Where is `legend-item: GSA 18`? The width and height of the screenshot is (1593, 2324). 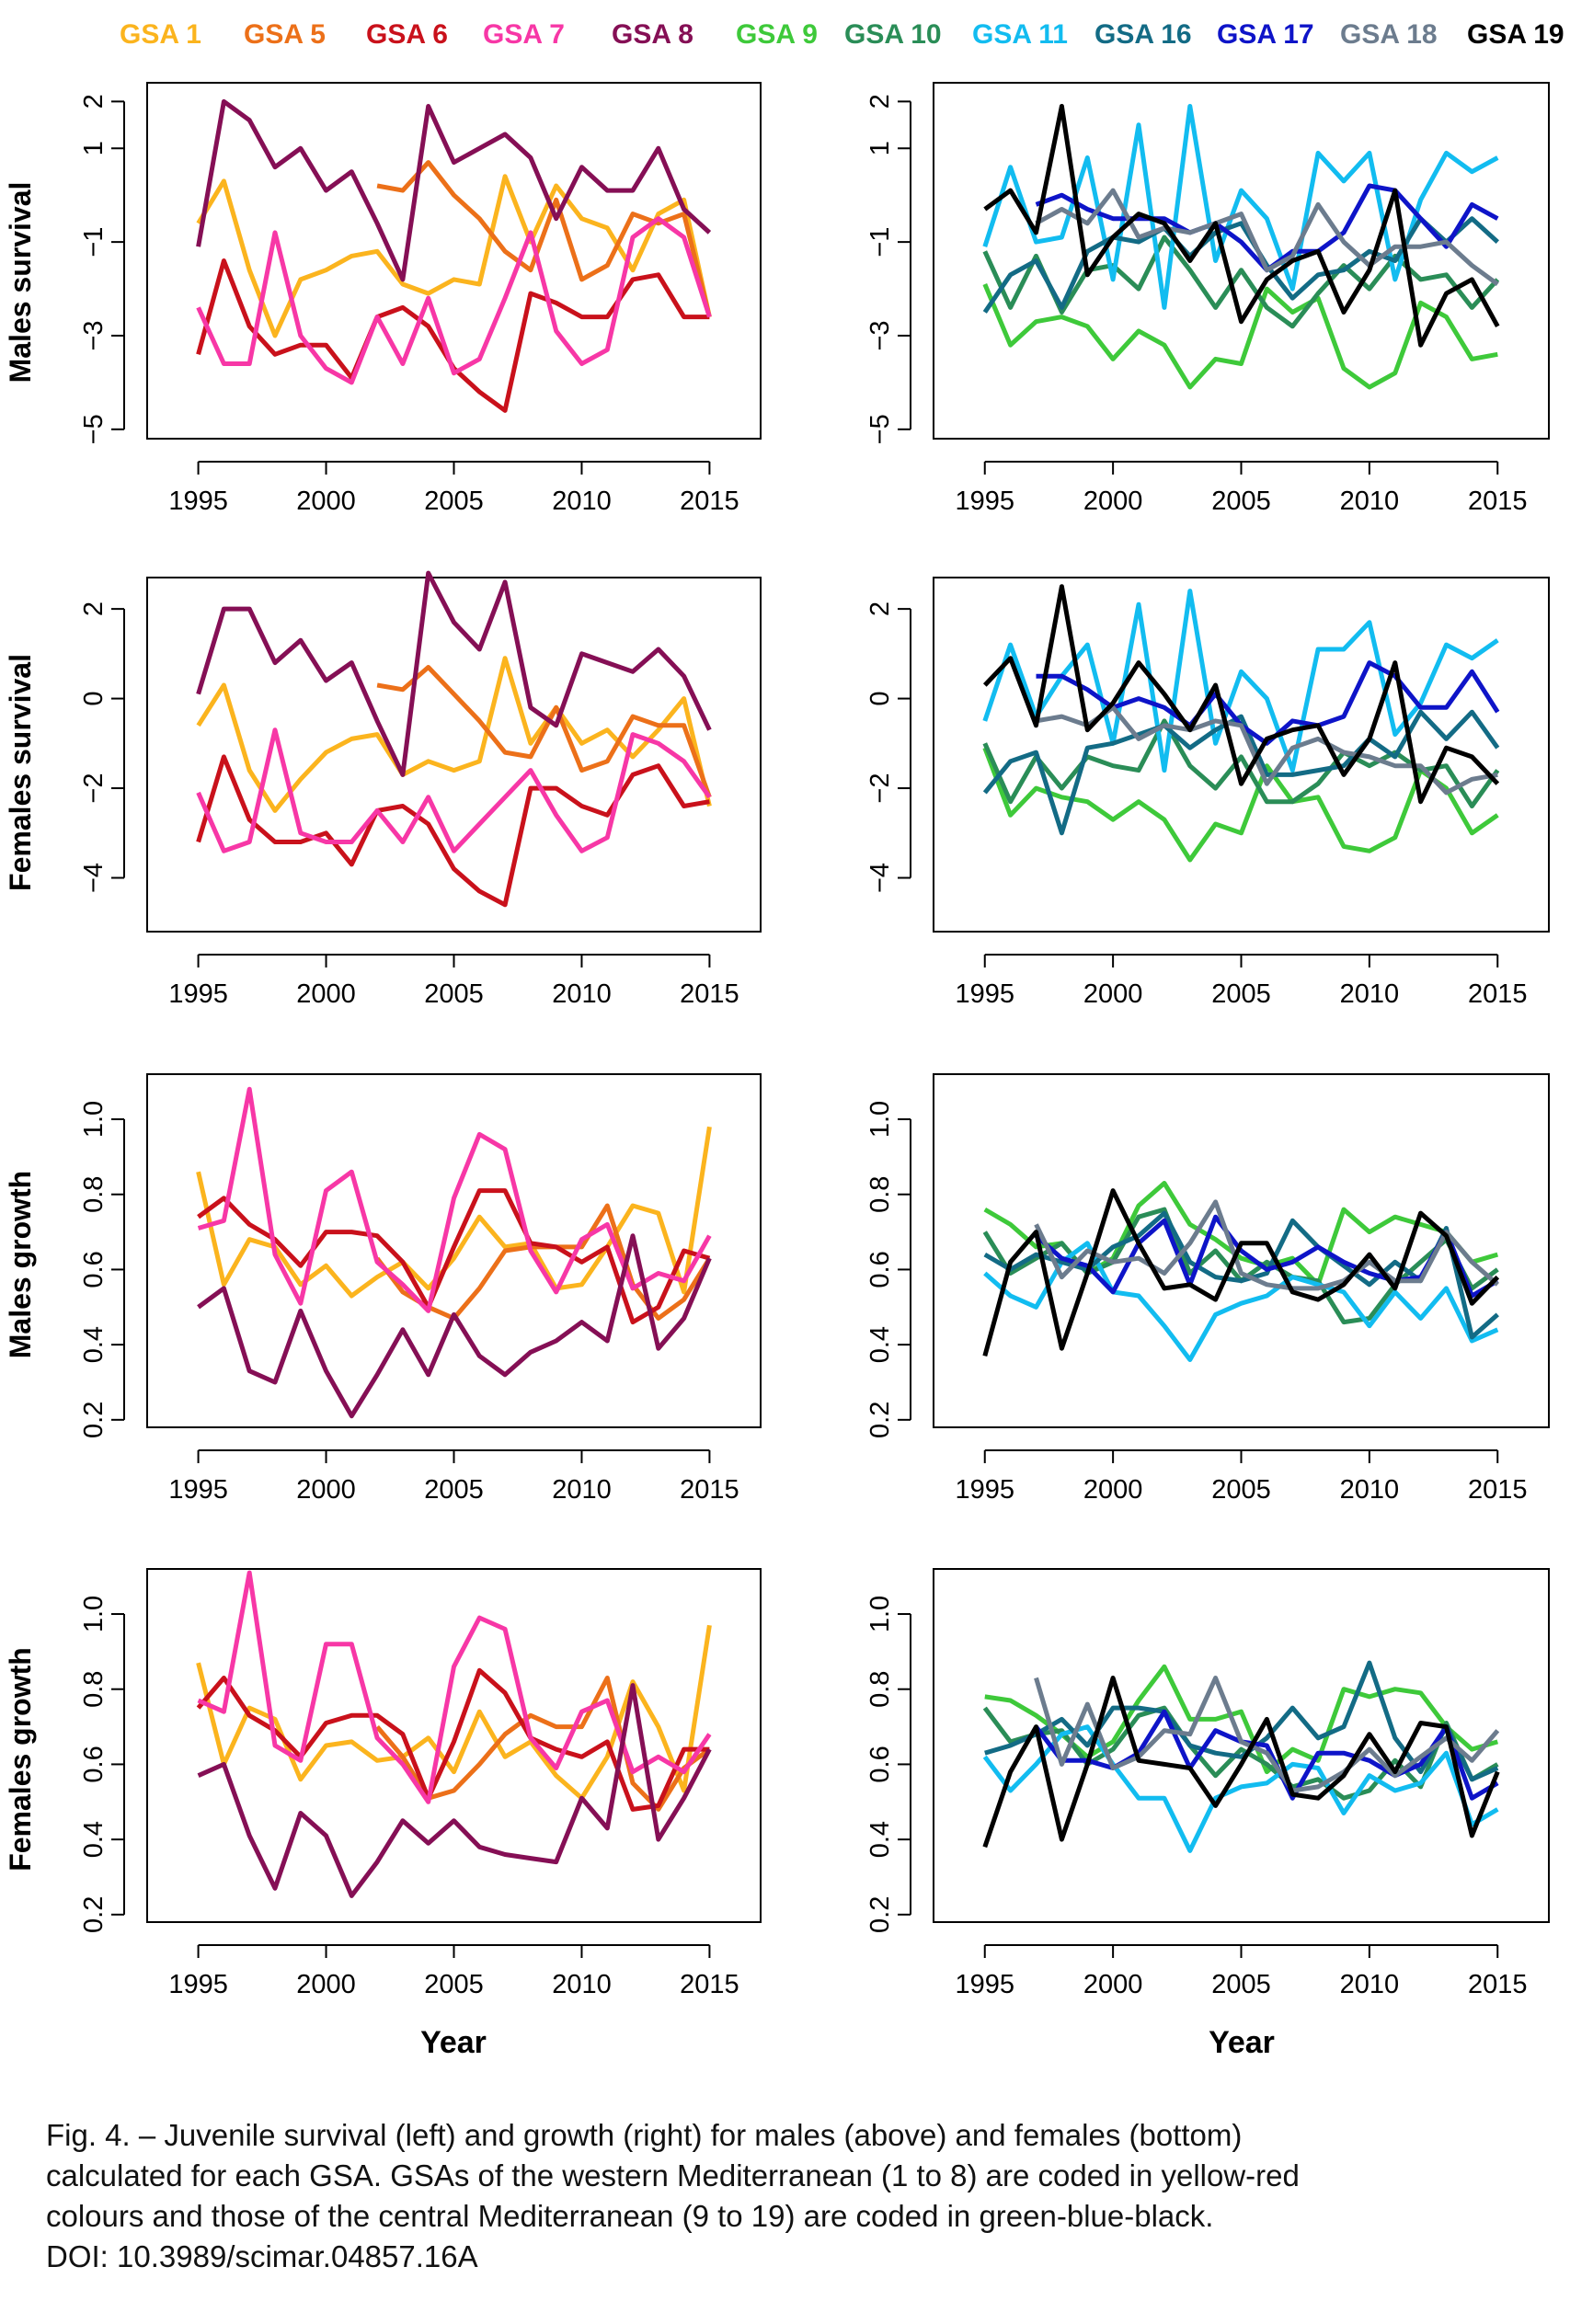
legend-item: GSA 18 is located at coordinates (1389, 34).